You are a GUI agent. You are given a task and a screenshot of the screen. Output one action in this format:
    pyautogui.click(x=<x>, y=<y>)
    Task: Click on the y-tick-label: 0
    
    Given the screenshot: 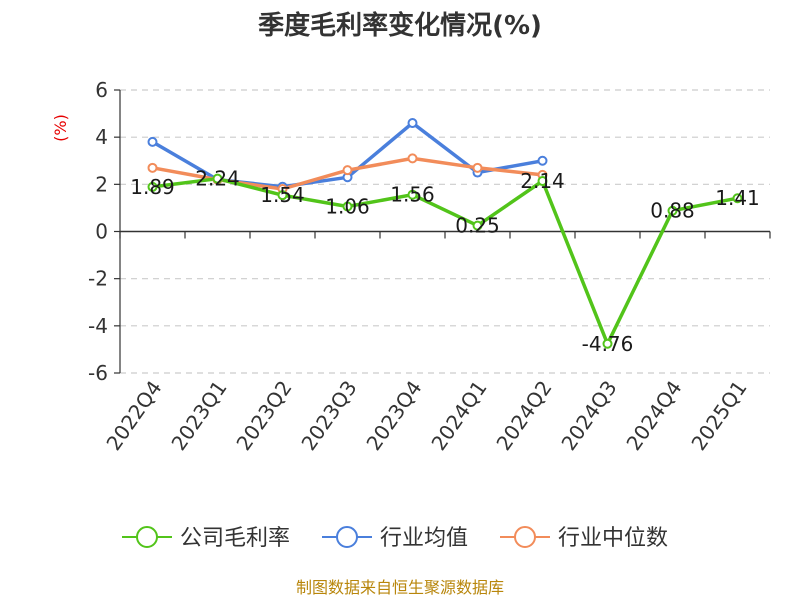 What is the action you would take?
    pyautogui.click(x=101, y=232)
    